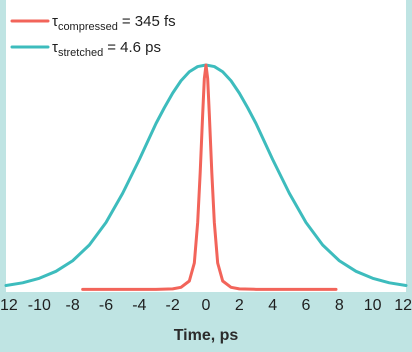  Describe the element at coordinates (73, 305) in the screenshot. I see `x-tick-label: -8` at that location.